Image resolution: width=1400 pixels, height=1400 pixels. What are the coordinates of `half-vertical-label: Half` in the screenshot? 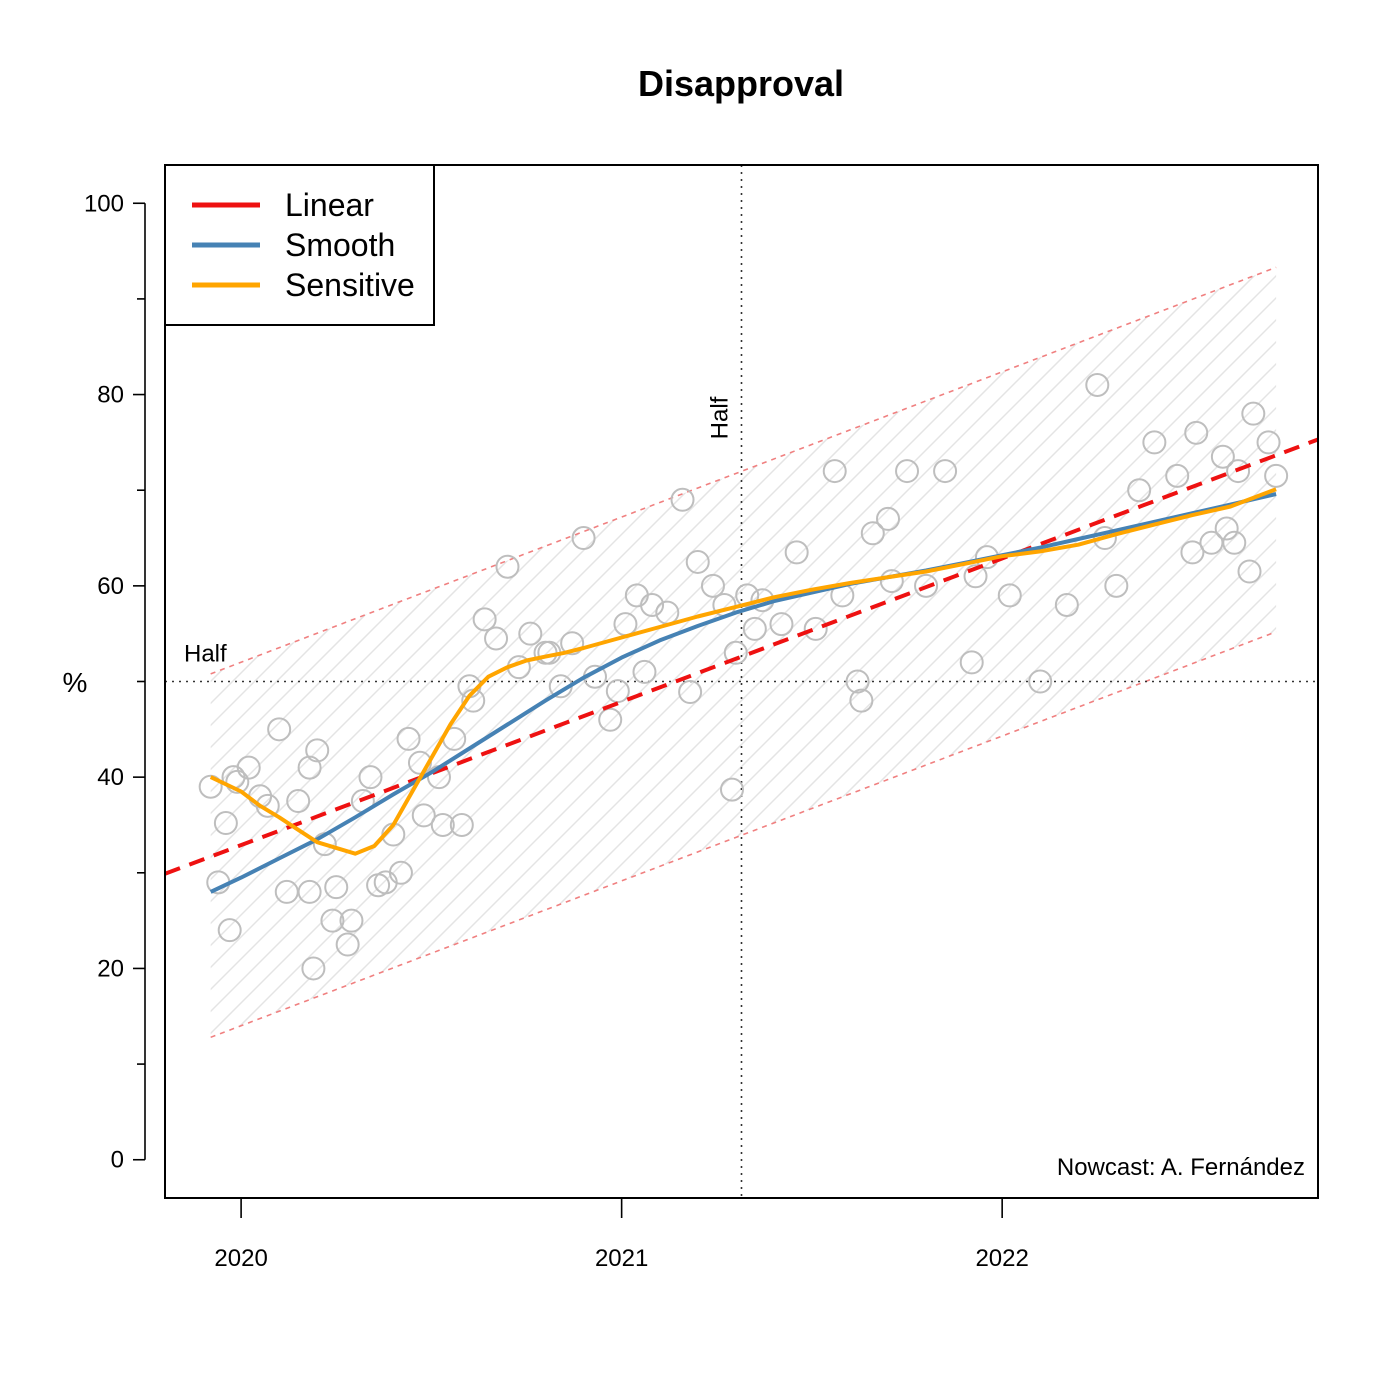 It's located at (720, 417).